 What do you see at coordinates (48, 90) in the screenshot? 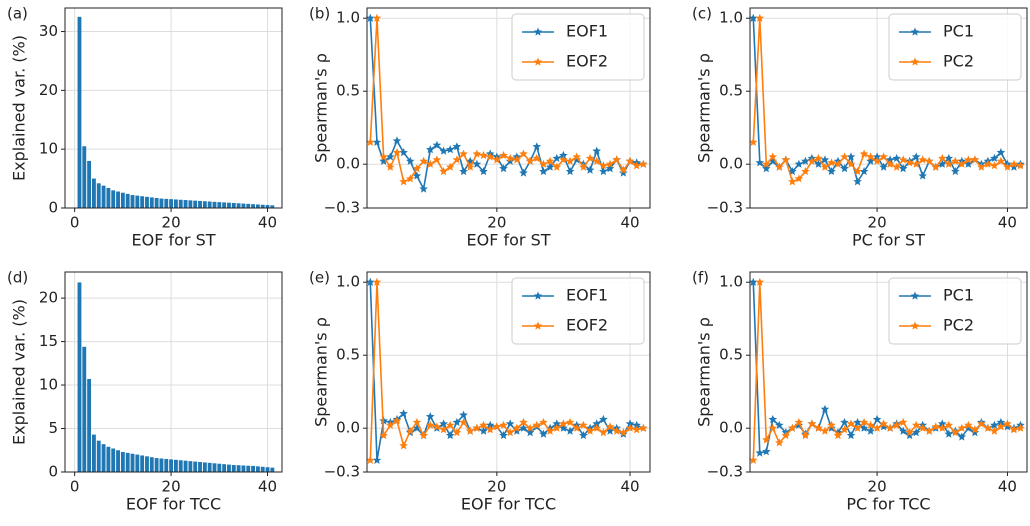
I see `y-tick-label: 20` at bounding box center [48, 90].